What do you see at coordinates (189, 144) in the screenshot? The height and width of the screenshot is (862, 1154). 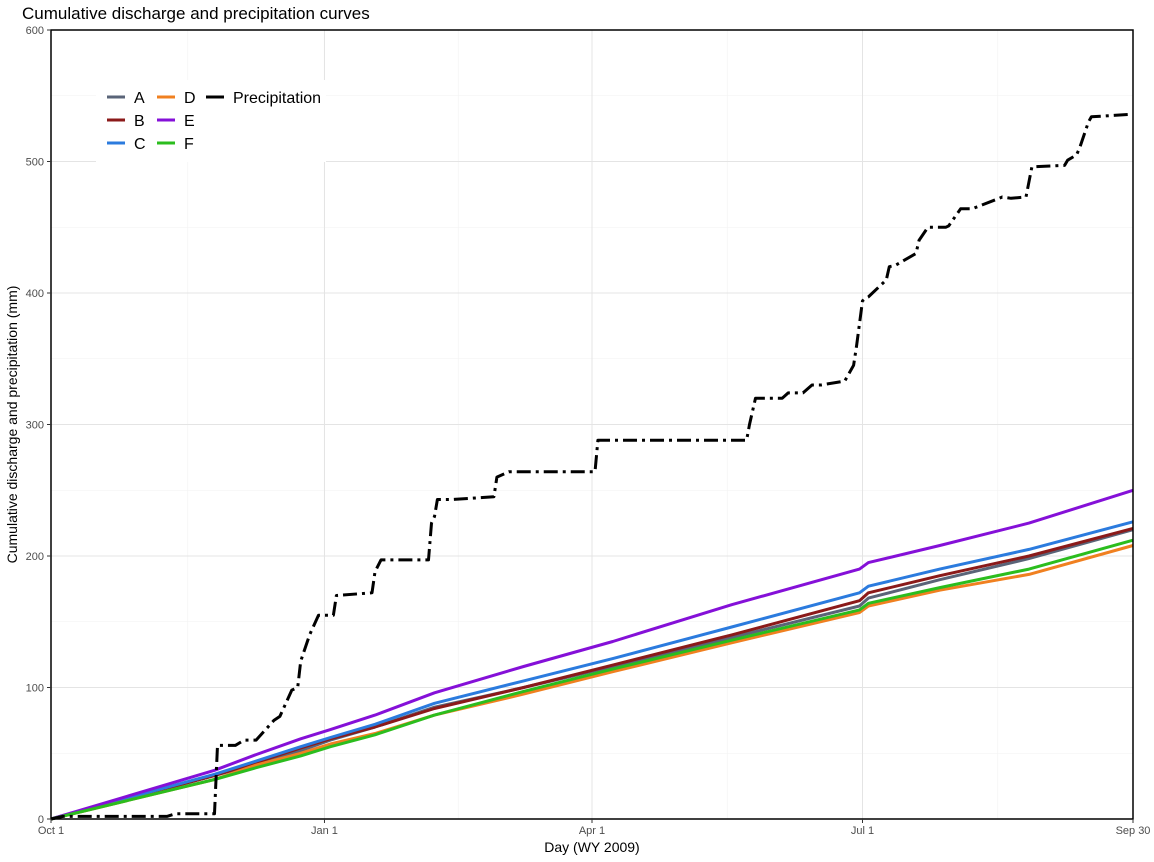 I see `legend-label-f: F` at bounding box center [189, 144].